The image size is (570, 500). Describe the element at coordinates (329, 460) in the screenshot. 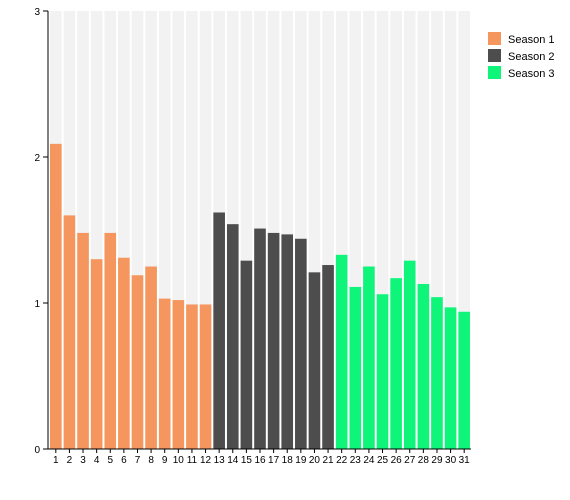

I see `x-tick-label: 21` at that location.